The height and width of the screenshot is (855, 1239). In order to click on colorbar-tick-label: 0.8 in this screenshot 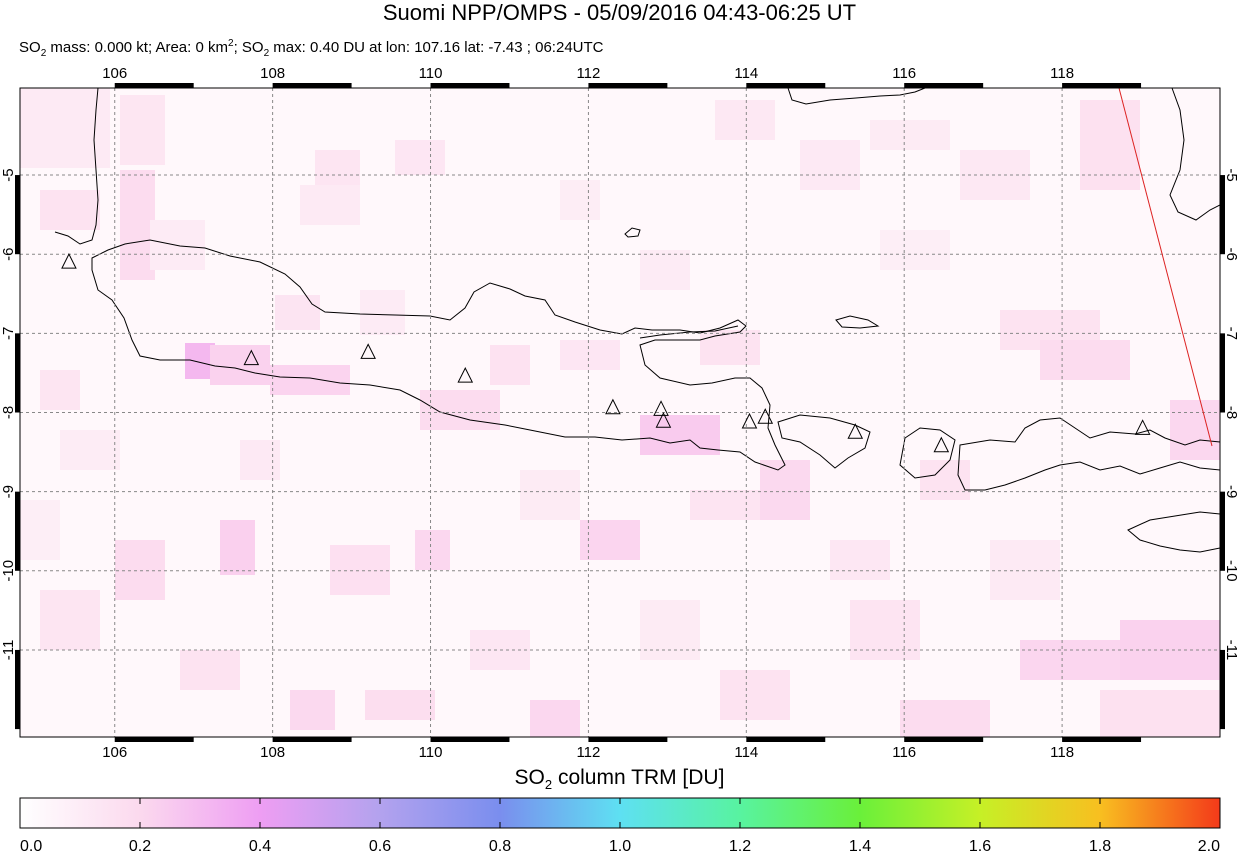, I will do `click(500, 846)`.